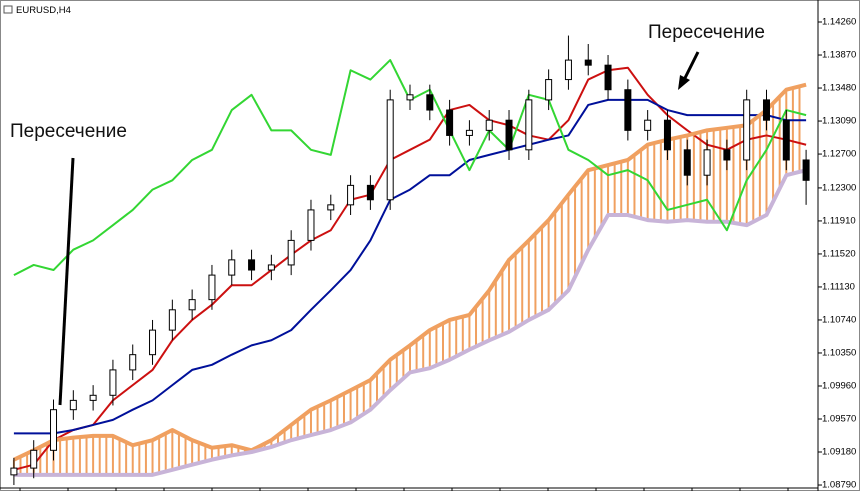 The height and width of the screenshot is (491, 860). Describe the element at coordinates (43, 10) in the screenshot. I see `symbol-title: EURUSD,H4` at that location.